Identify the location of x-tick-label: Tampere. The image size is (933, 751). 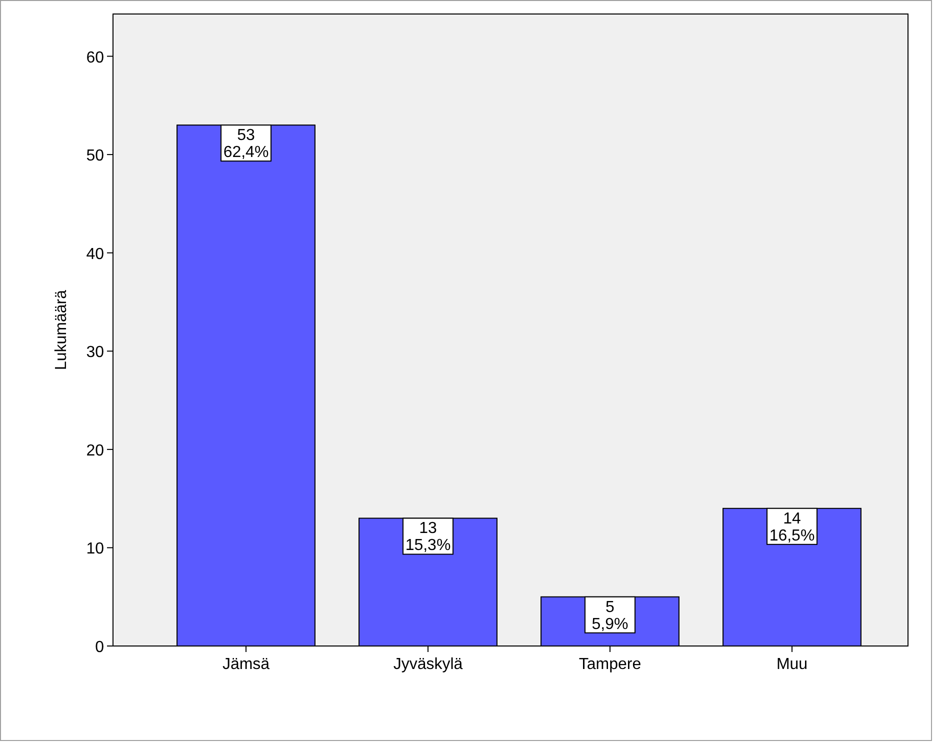
(610, 664).